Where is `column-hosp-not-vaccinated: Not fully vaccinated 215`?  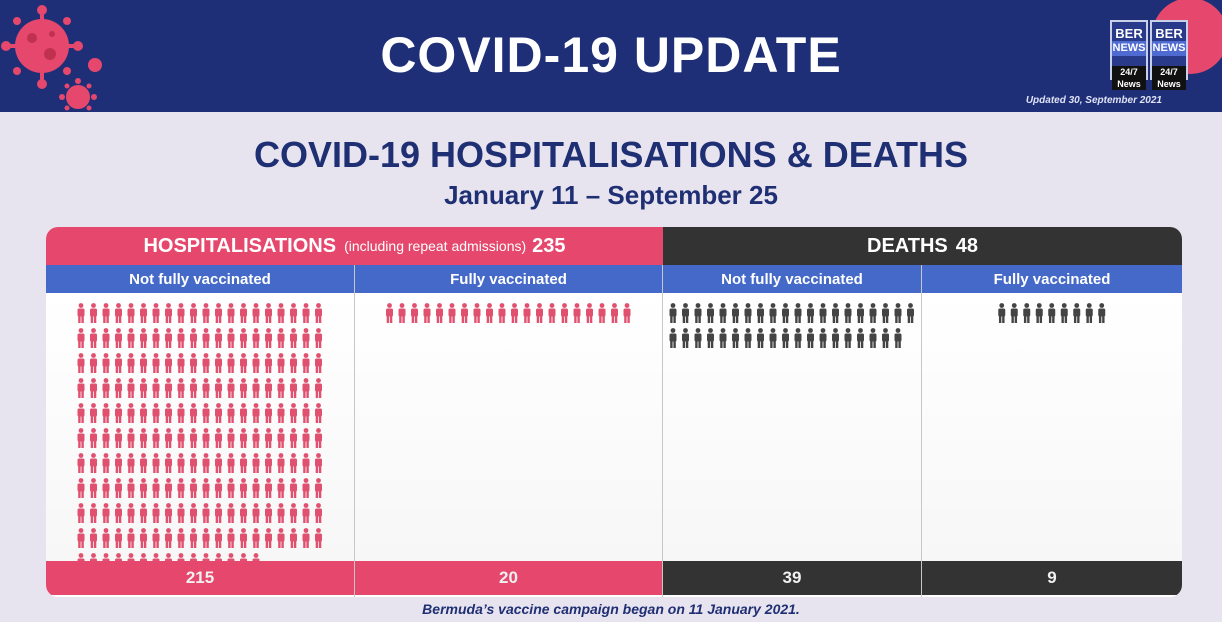 column-hosp-not-vaccinated: Not fully vaccinated 215 is located at coordinates (200, 431).